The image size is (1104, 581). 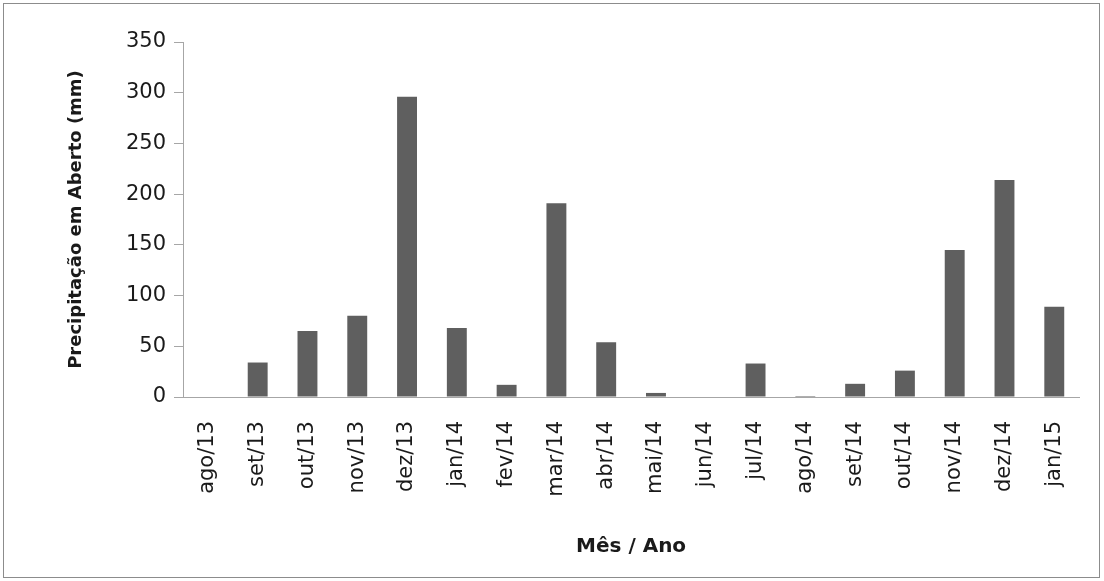 What do you see at coordinates (853, 454) in the screenshot?
I see `x-tick-label: set/14` at bounding box center [853, 454].